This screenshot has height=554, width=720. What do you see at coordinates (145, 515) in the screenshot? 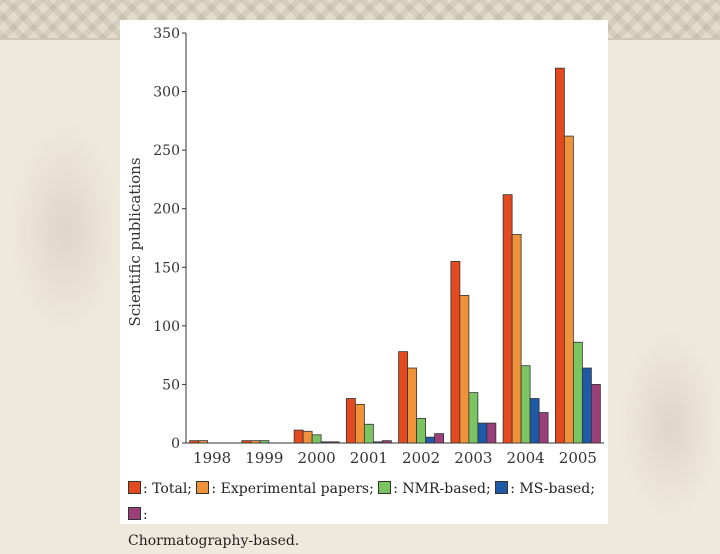
I see `legend-label-chromatography: :` at bounding box center [145, 515].